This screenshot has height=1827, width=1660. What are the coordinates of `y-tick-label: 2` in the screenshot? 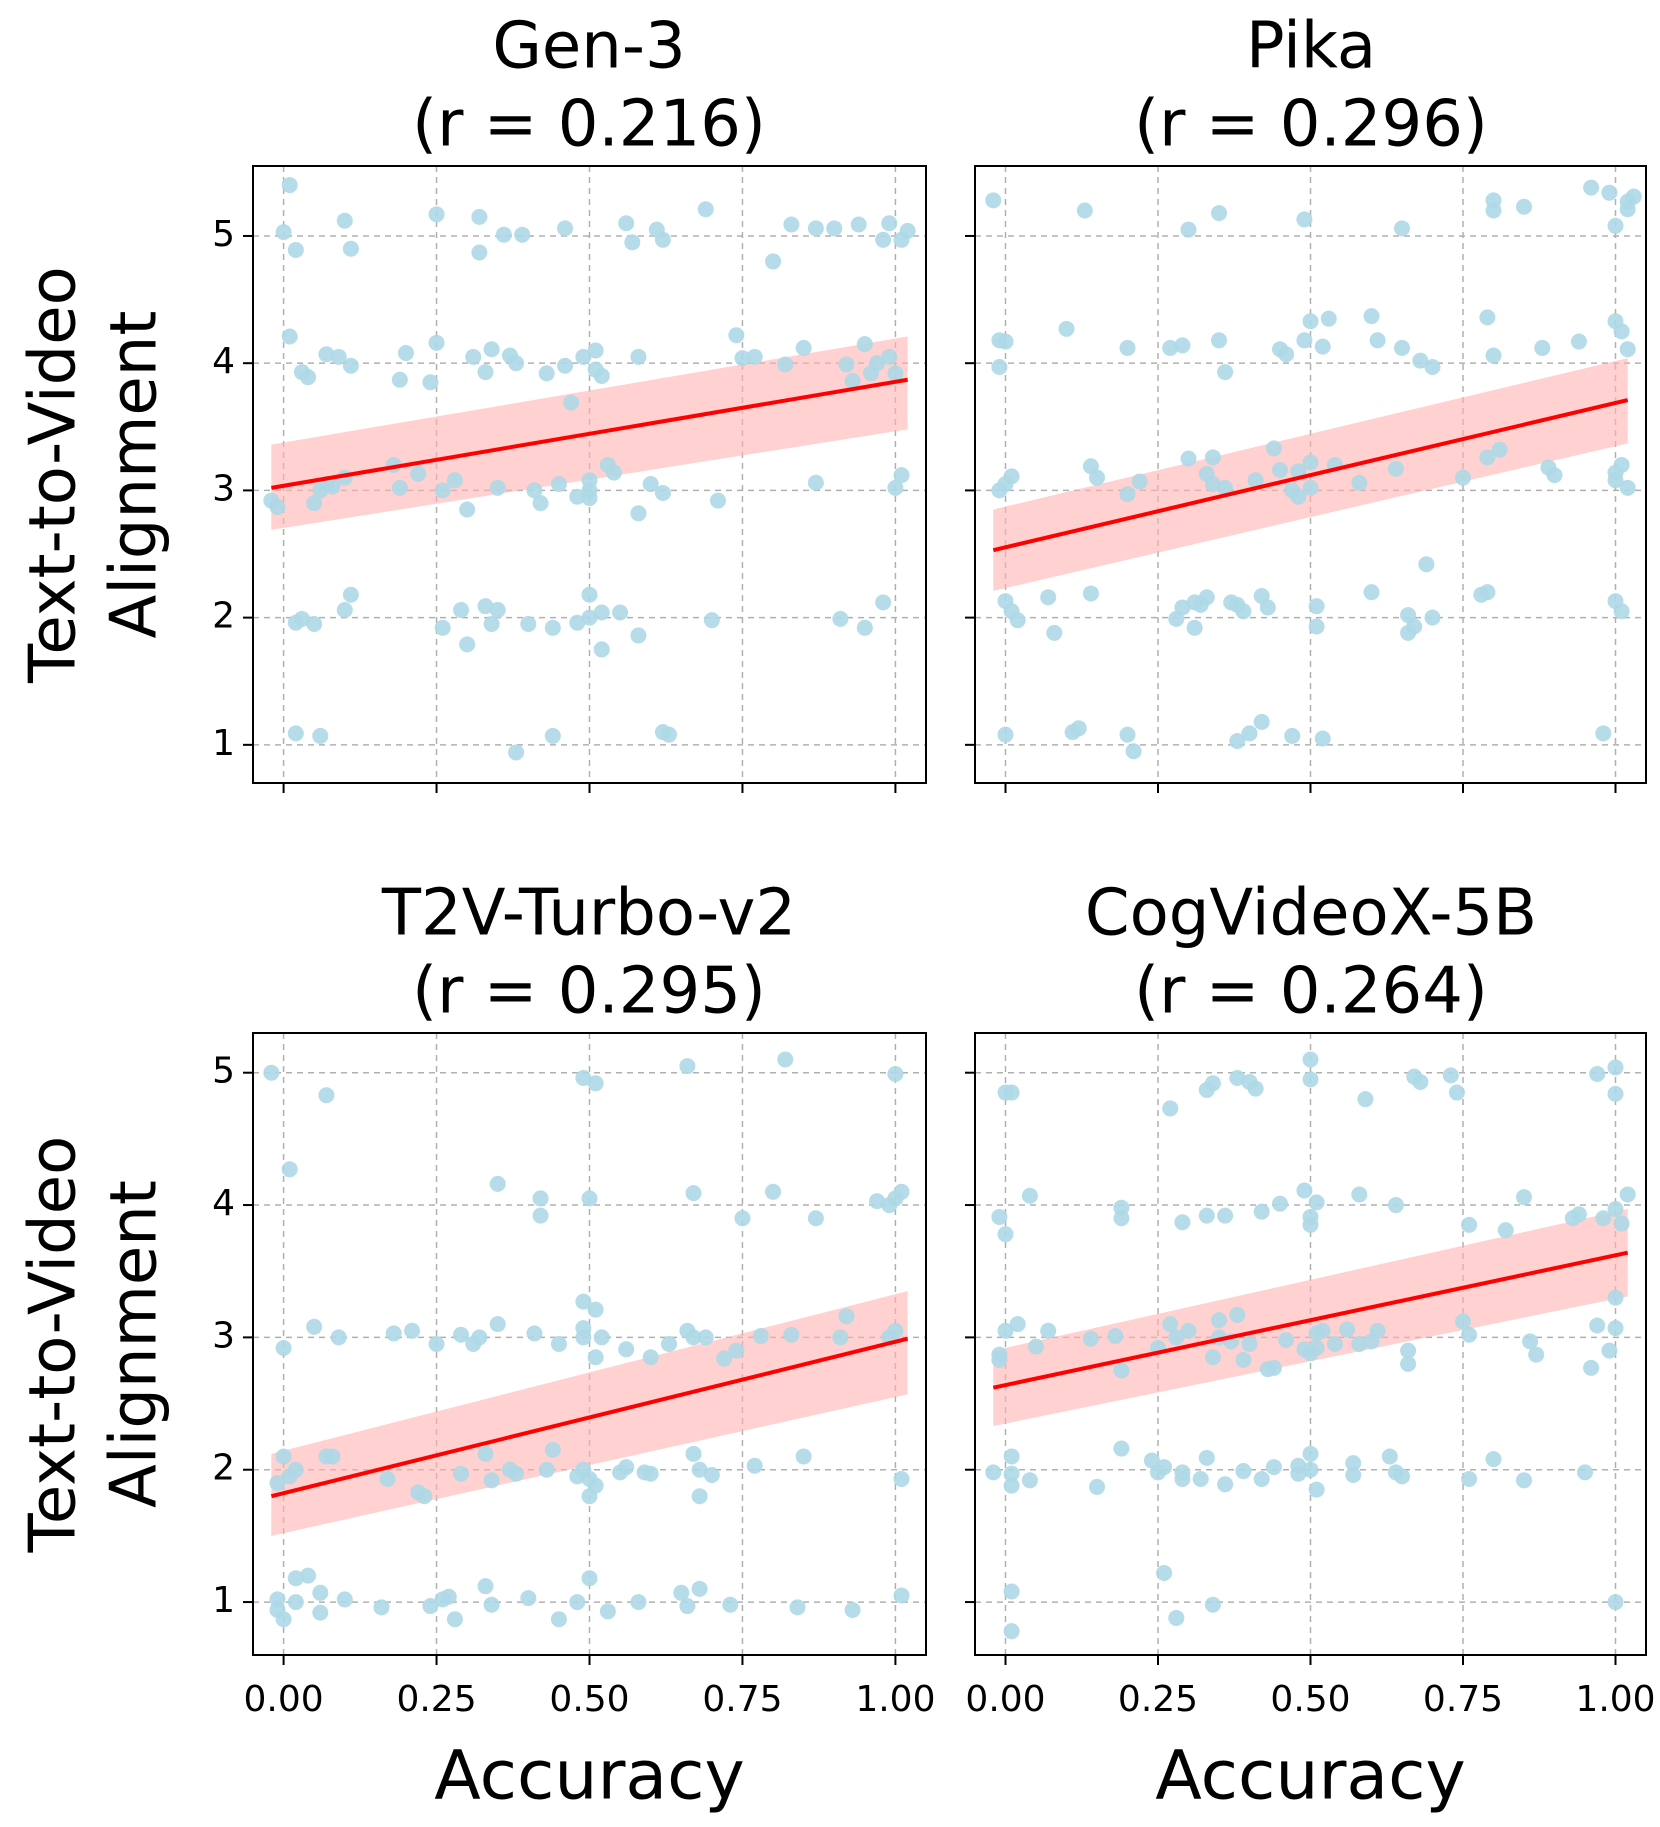 It's located at (223, 1468).